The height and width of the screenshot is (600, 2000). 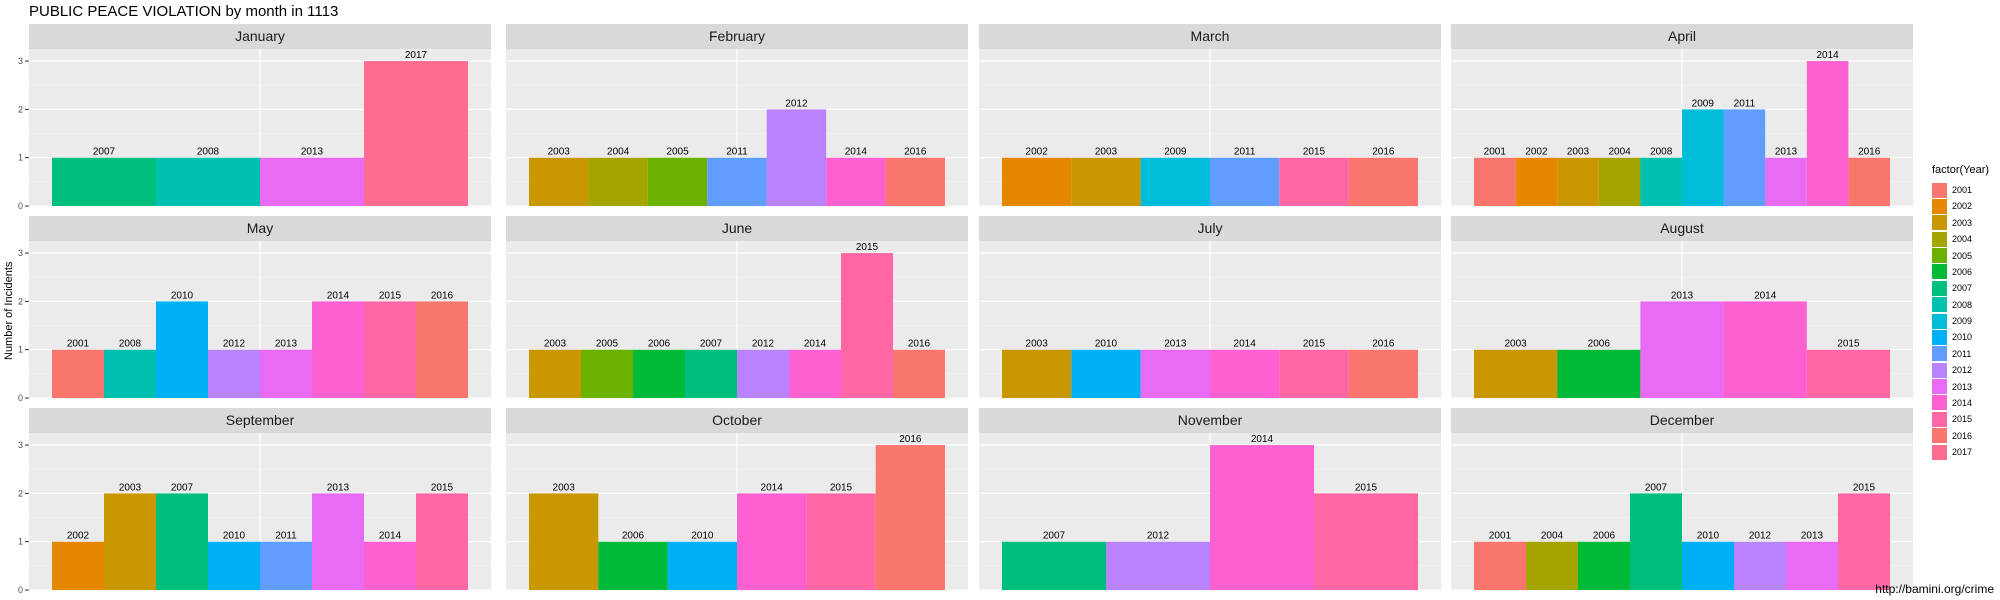 What do you see at coordinates (390, 295) in the screenshot?
I see `data-label-may-2015: 2015` at bounding box center [390, 295].